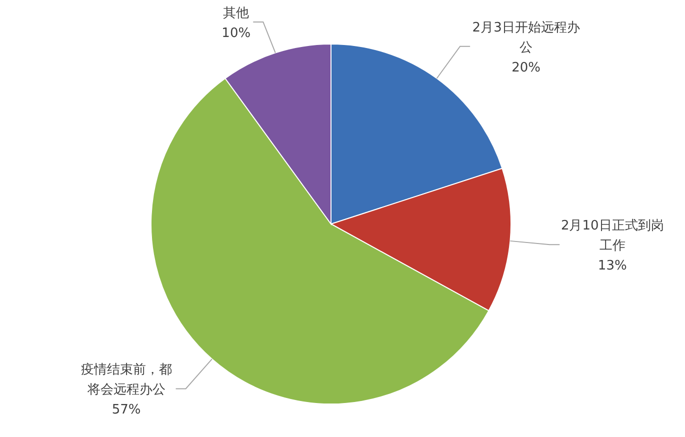 The height and width of the screenshot is (437, 685). Describe the element at coordinates (612, 236) in the screenshot. I see `slice-label: 2月10日正式到岗工作` at that location.